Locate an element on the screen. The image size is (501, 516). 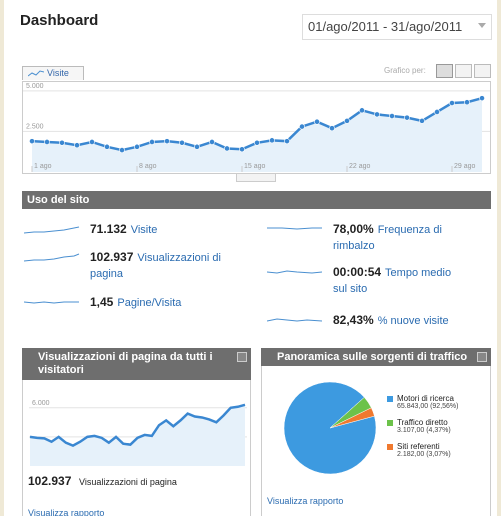
total-value: 102.937 is located at coordinates (50, 481).